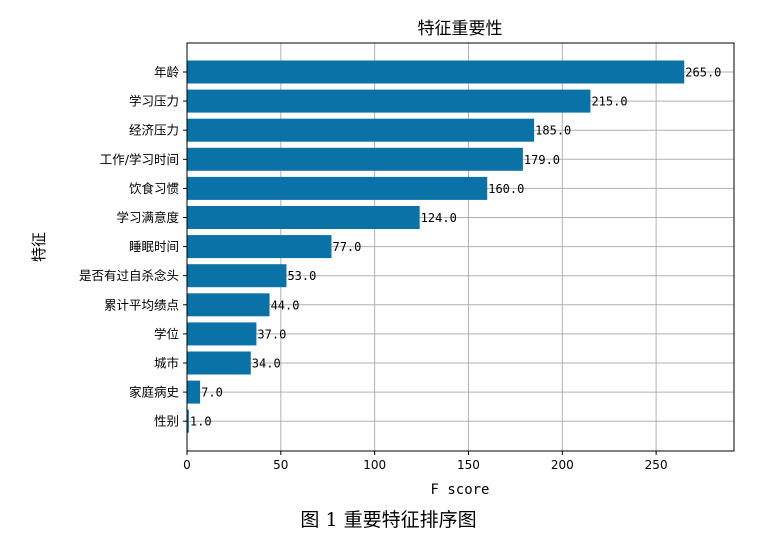  Describe the element at coordinates (147, 217) in the screenshot. I see `y-tick-label: 学习满意度` at that location.